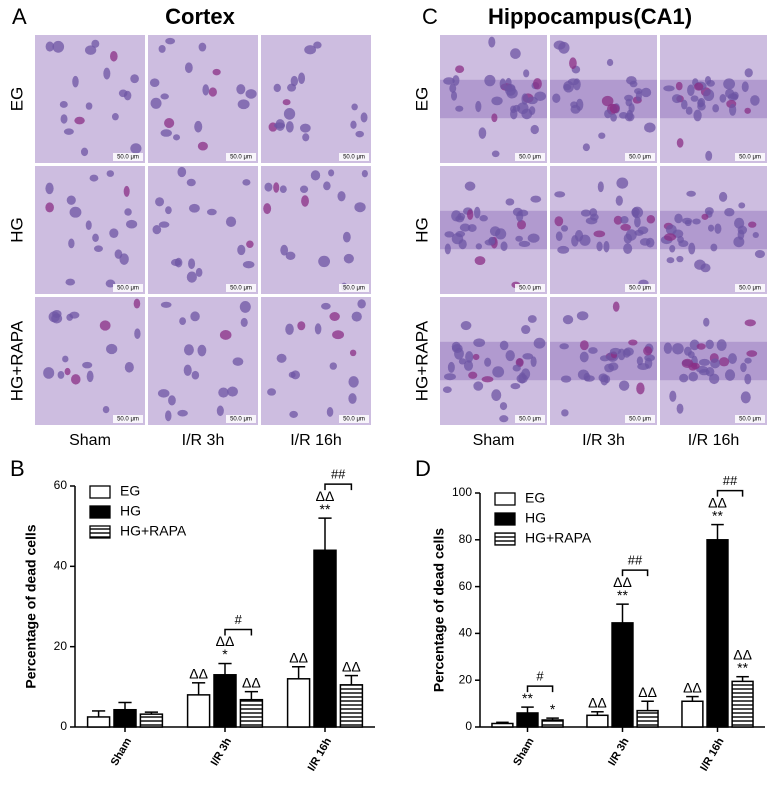  What do you see at coordinates (423, 468) in the screenshot?
I see `panel-letter: D` at bounding box center [423, 468].